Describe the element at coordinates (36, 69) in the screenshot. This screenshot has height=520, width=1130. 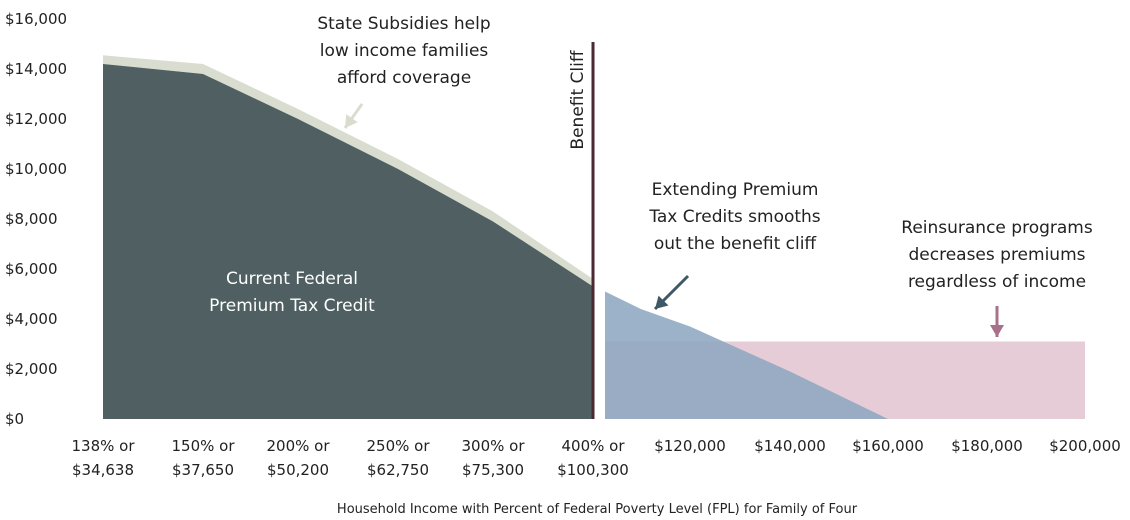
I see `y-tick-label: $14,000` at that location.